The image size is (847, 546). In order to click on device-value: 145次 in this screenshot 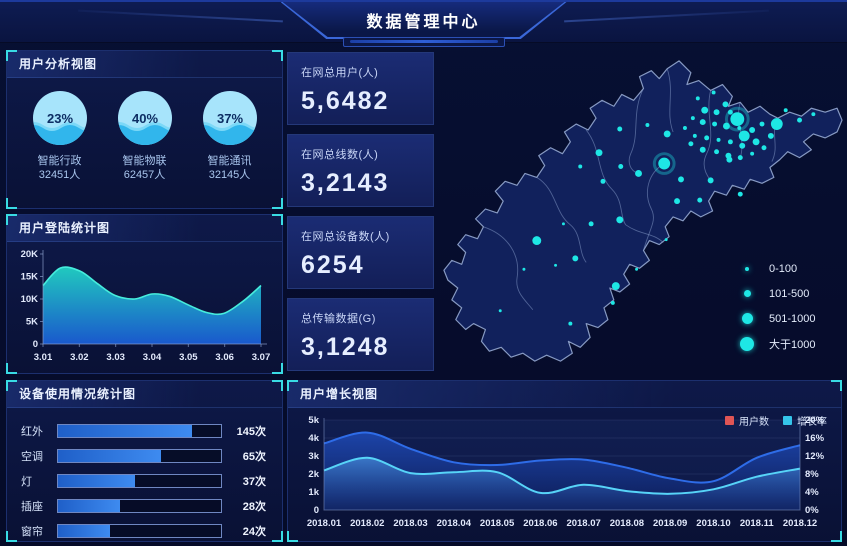, I will do `click(251, 431)`.